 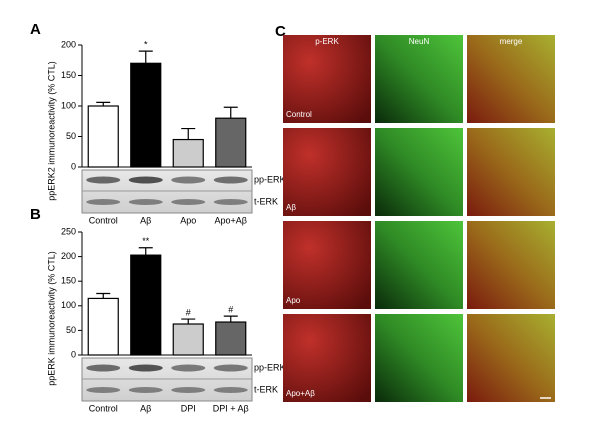 What do you see at coordinates (280, 31) in the screenshot?
I see `panel-label: C` at bounding box center [280, 31].